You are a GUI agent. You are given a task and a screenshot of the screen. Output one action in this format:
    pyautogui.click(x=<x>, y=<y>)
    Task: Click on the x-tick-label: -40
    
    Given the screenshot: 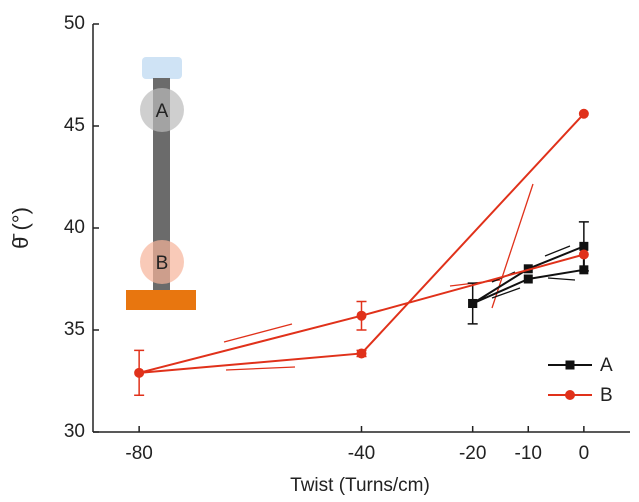 What is the action you would take?
    pyautogui.click(x=361, y=453)
    